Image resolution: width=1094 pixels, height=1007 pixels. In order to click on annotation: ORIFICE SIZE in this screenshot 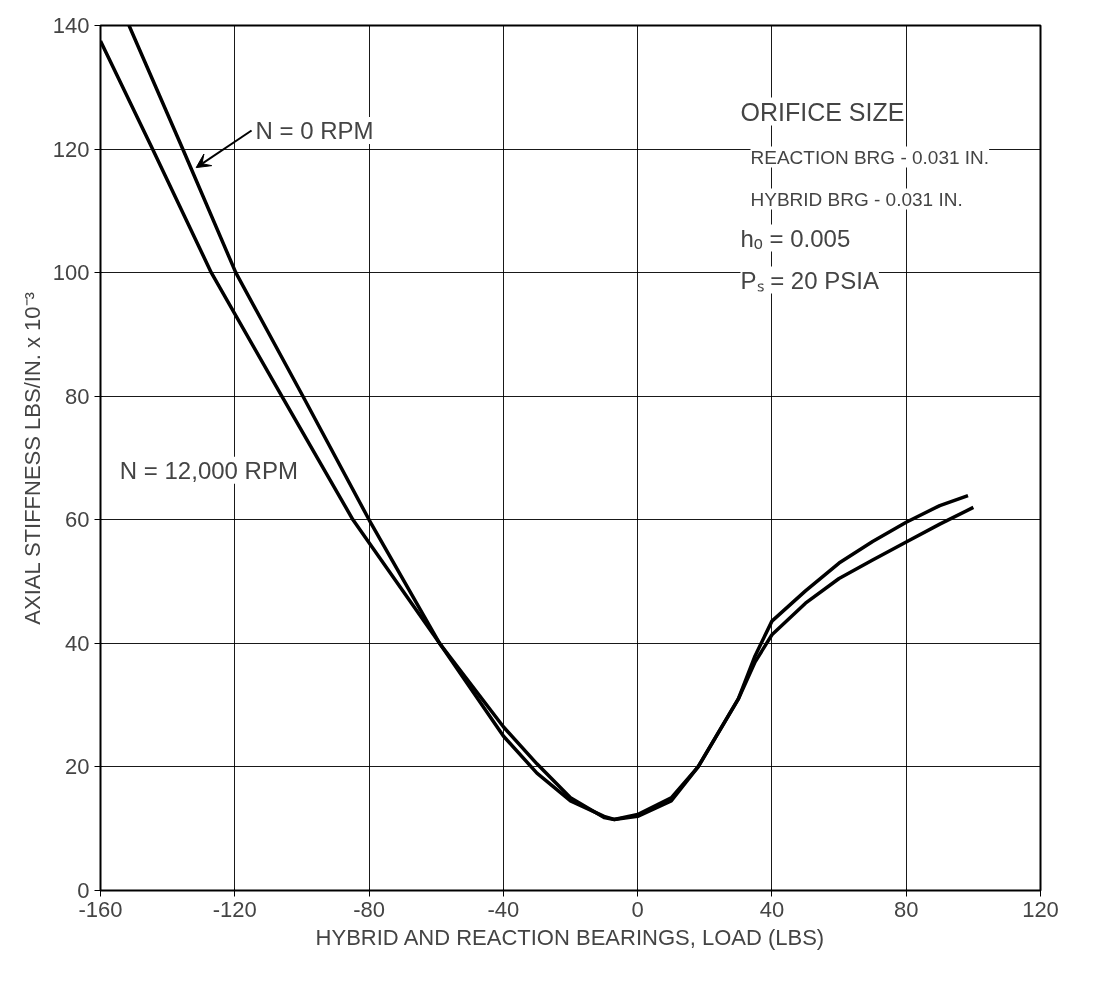, I will do `click(822, 111)`.